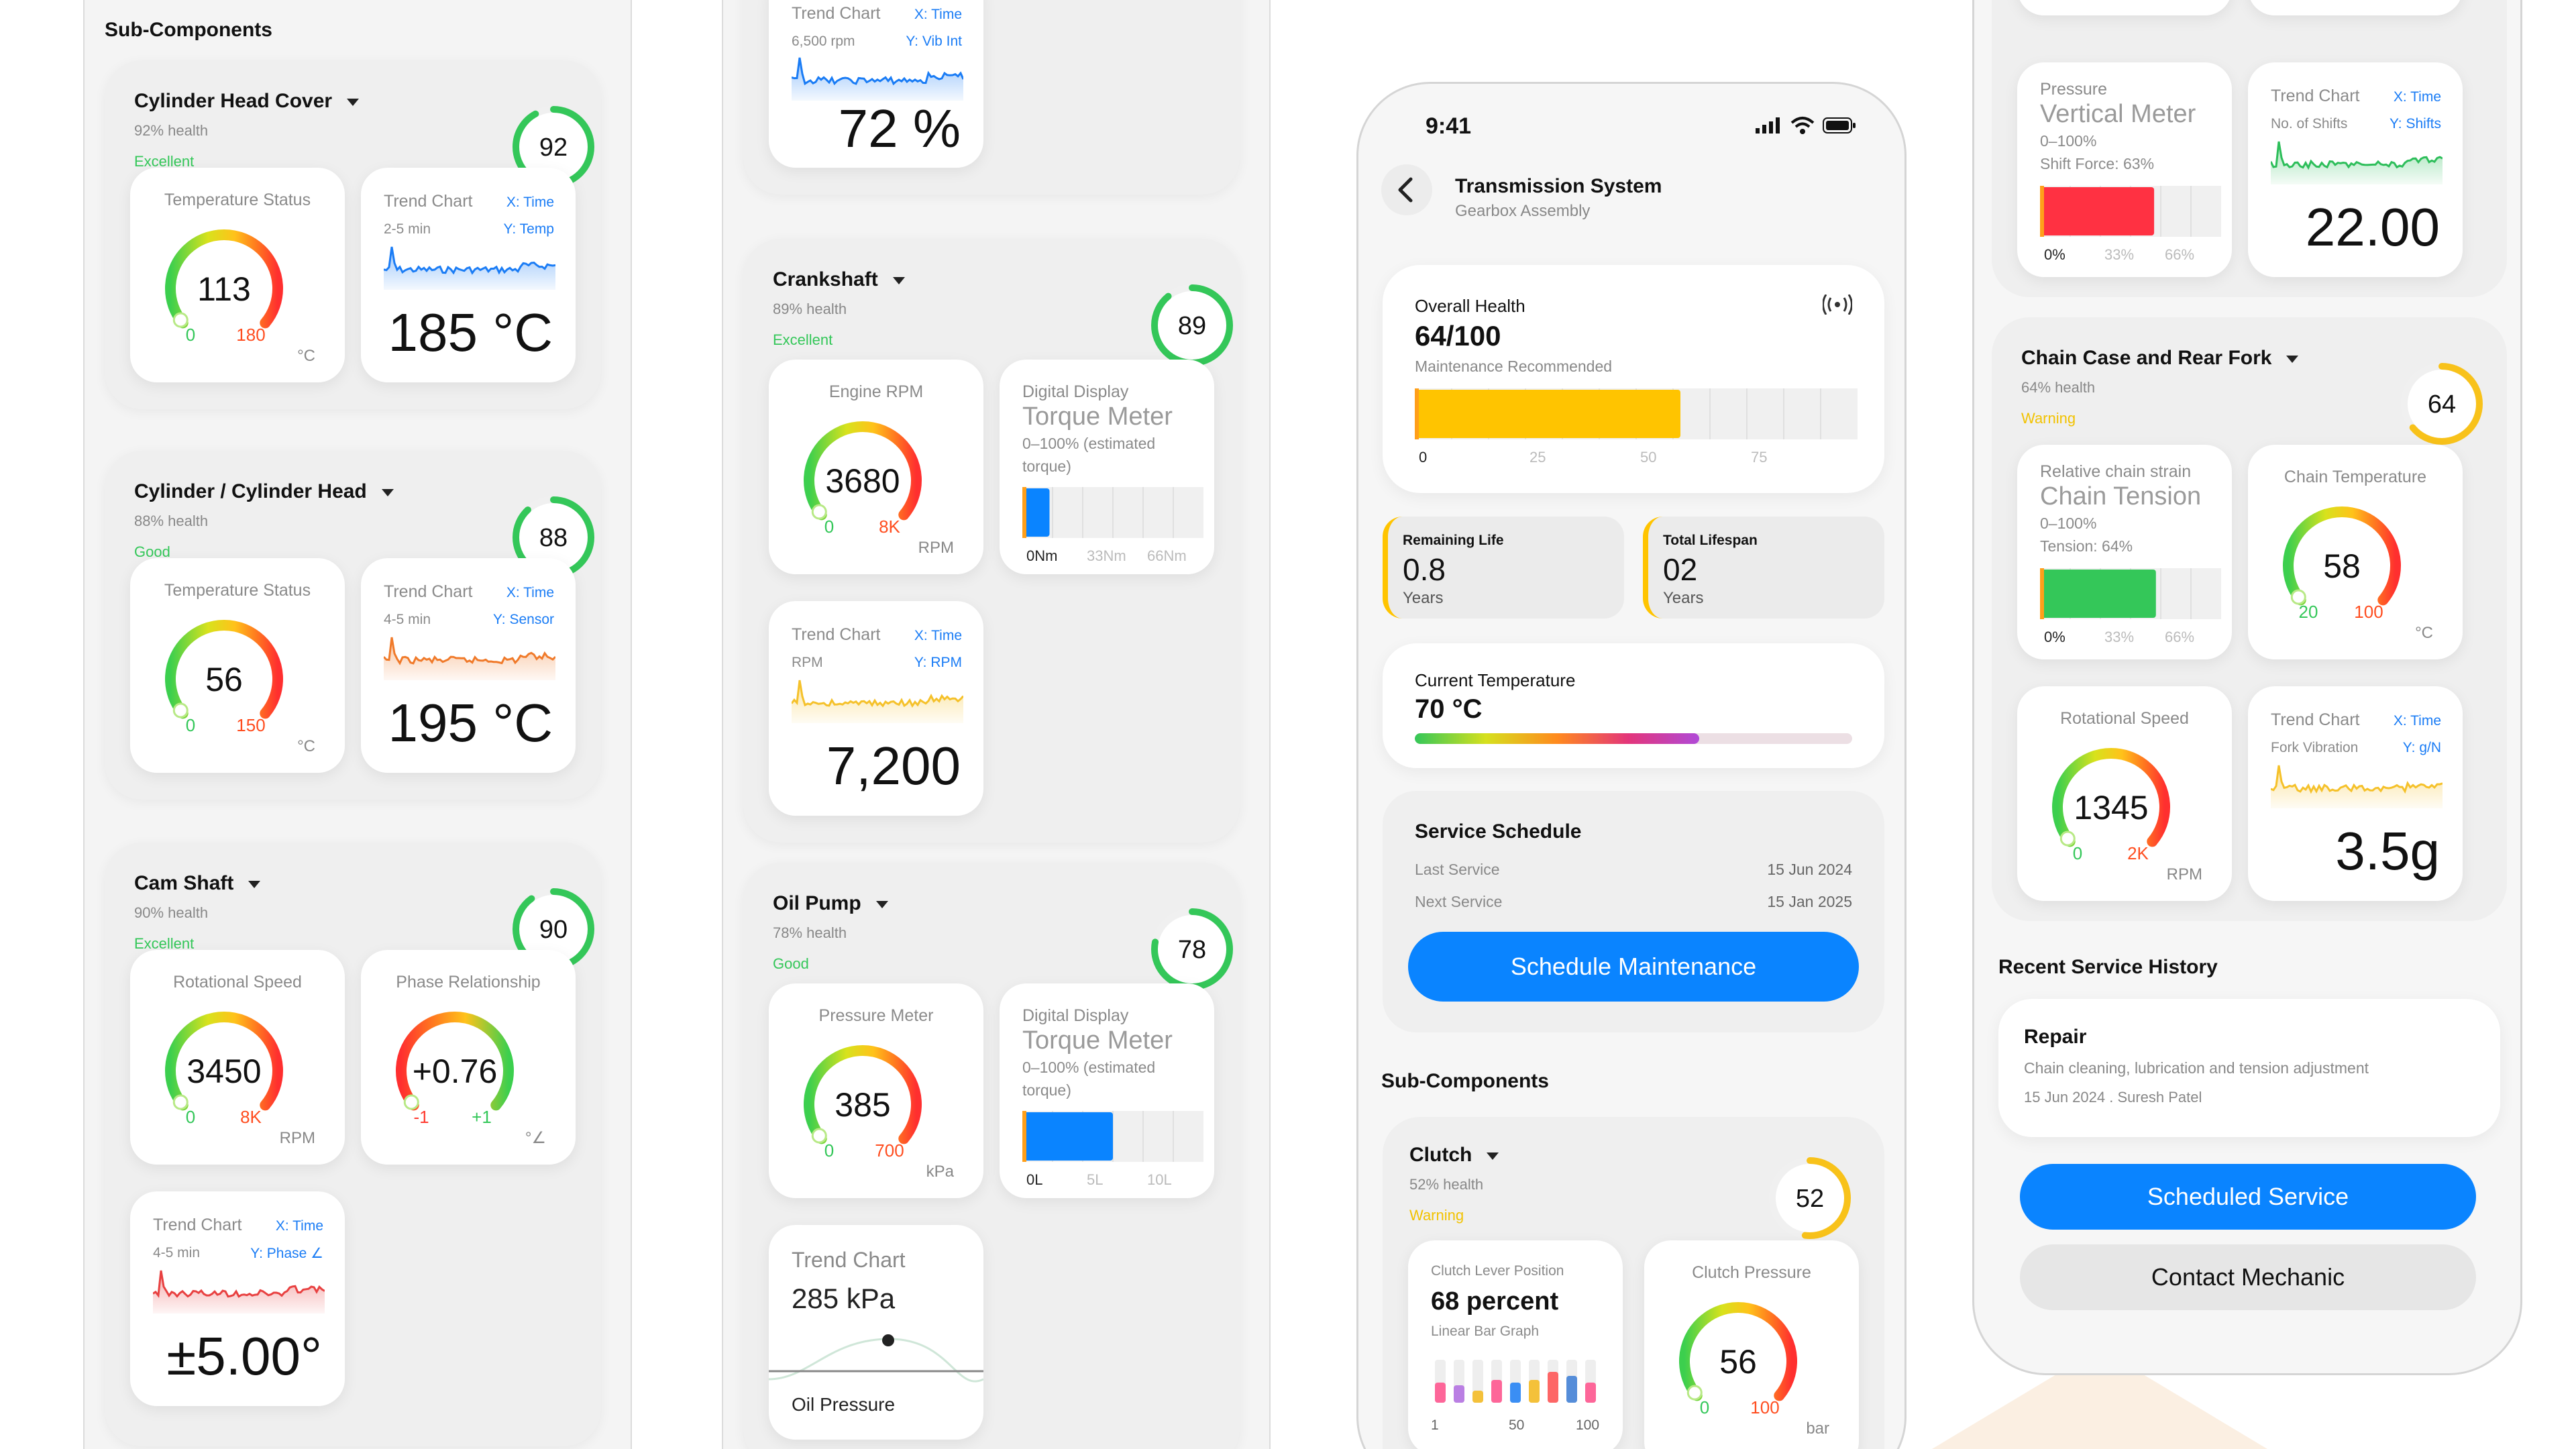 Image resolution: width=2576 pixels, height=1449 pixels. What do you see at coordinates (1633, 705) in the screenshot?
I see `current-temperature-card: Current Temperature 70 °C` at bounding box center [1633, 705].